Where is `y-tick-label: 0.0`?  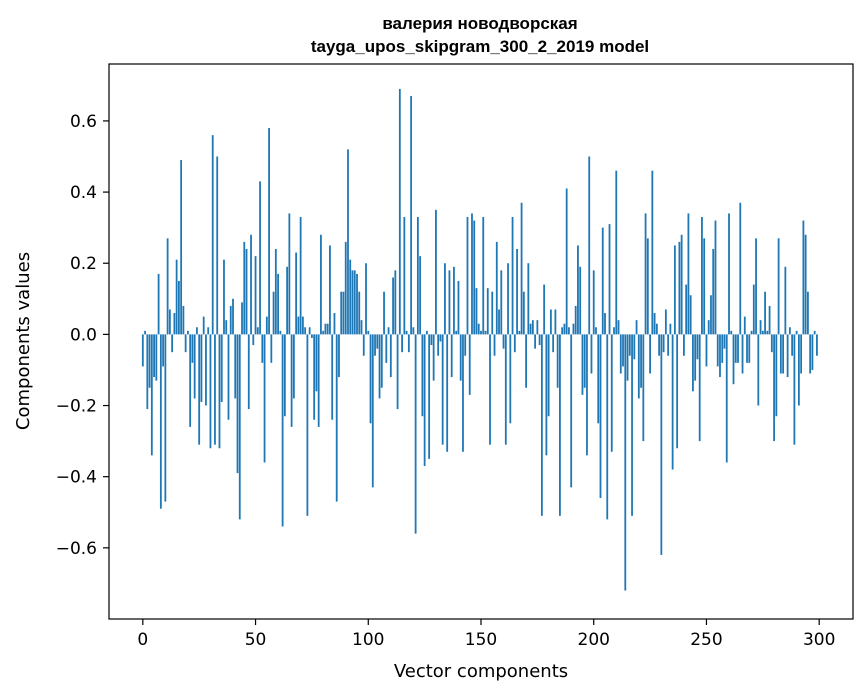 y-tick-label: 0.0 is located at coordinates (83, 335).